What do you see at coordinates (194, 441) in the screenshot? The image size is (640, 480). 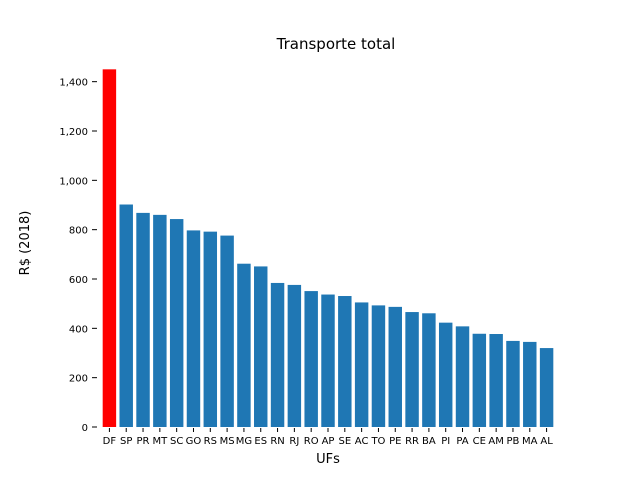 I see `x-tick-label: GO` at bounding box center [194, 441].